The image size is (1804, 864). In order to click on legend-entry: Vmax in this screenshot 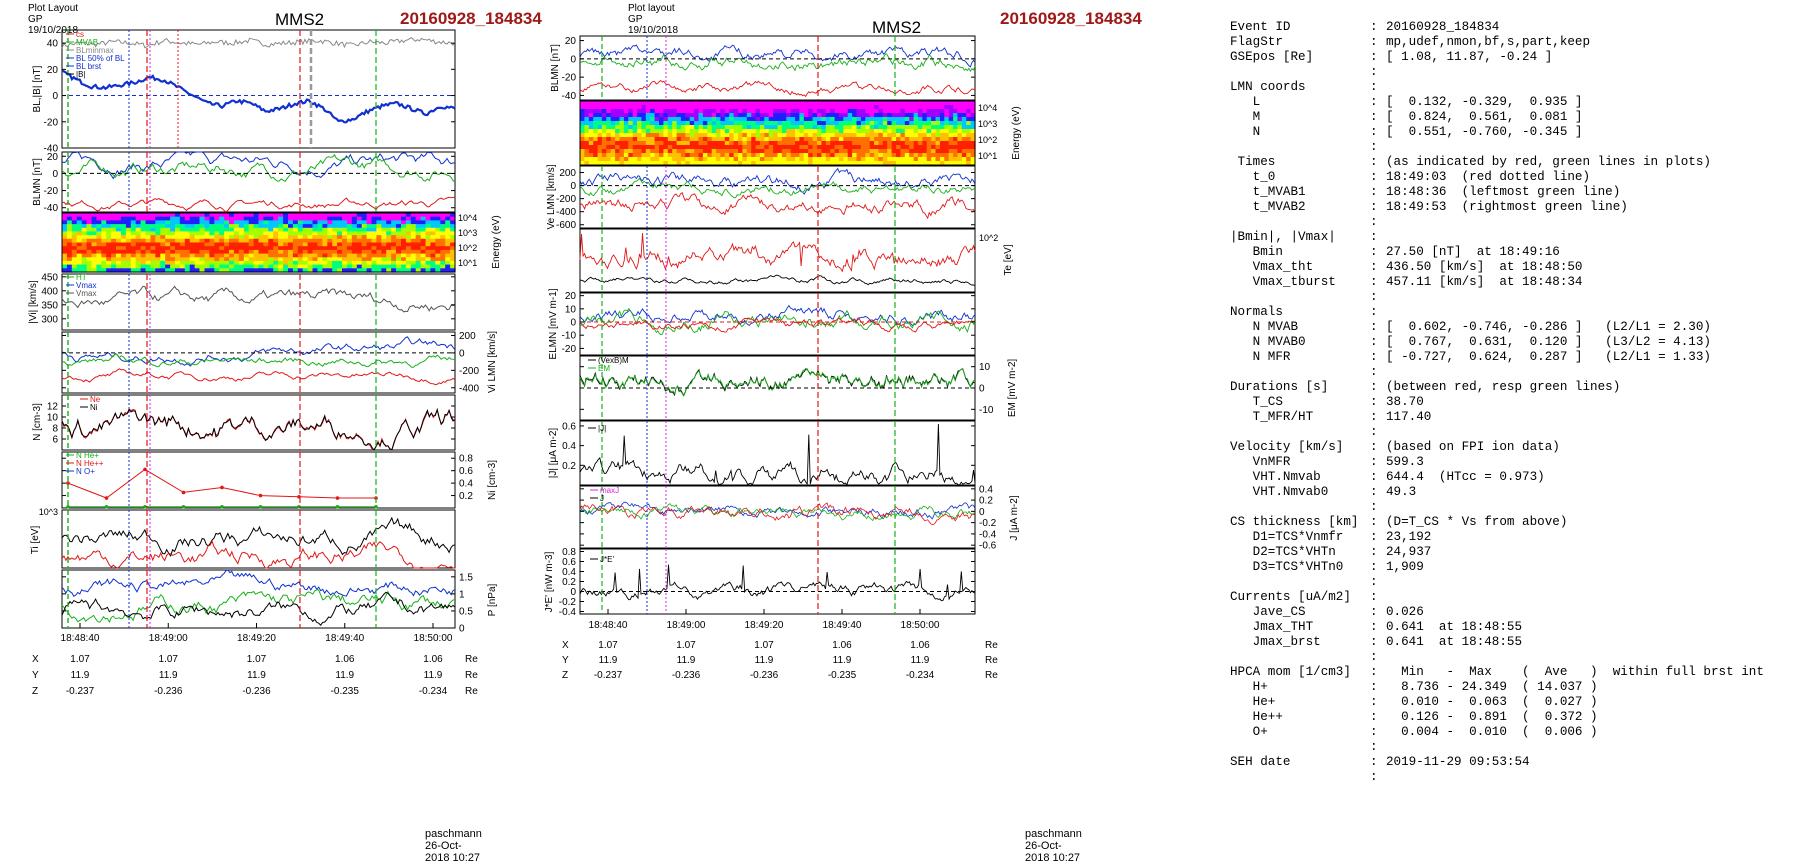, I will do `click(86, 293)`.